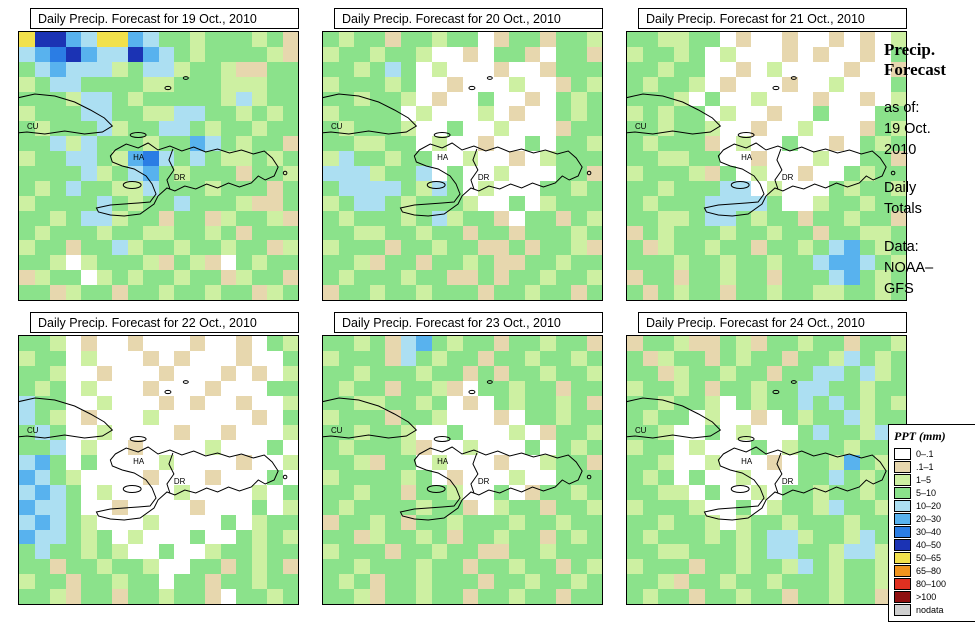  I want to click on sidebar-text-line: 19 Oct., so click(907, 128).